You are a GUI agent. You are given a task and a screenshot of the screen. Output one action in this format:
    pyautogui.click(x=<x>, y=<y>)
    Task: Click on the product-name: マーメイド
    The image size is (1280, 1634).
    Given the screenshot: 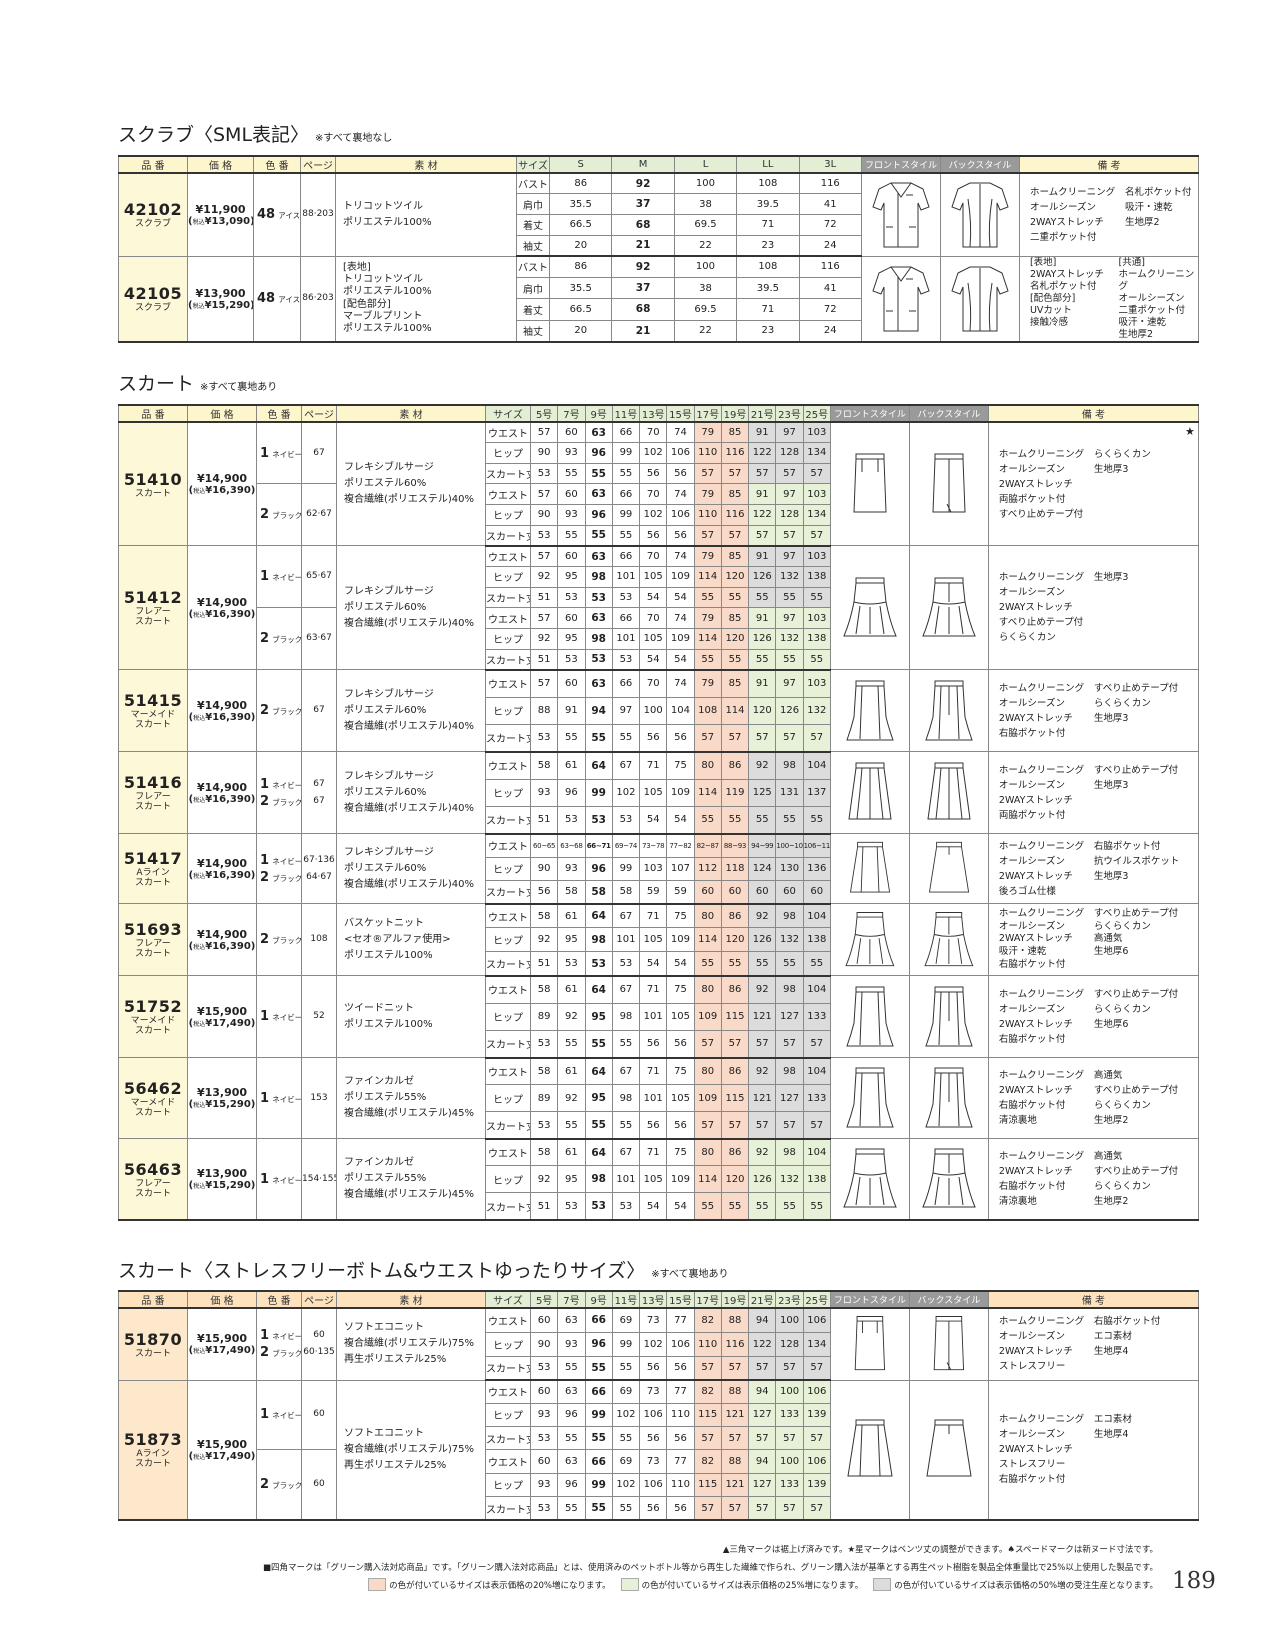 What is the action you would take?
    pyautogui.click(x=153, y=1021)
    